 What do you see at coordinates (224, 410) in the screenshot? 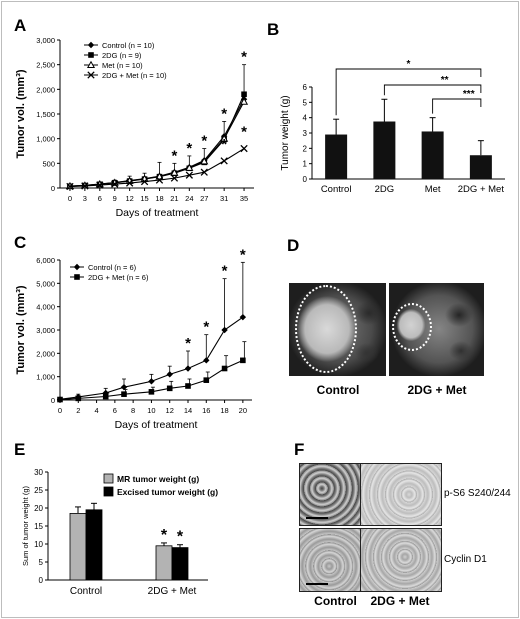
I see `x-tick-label: 18` at bounding box center [224, 410].